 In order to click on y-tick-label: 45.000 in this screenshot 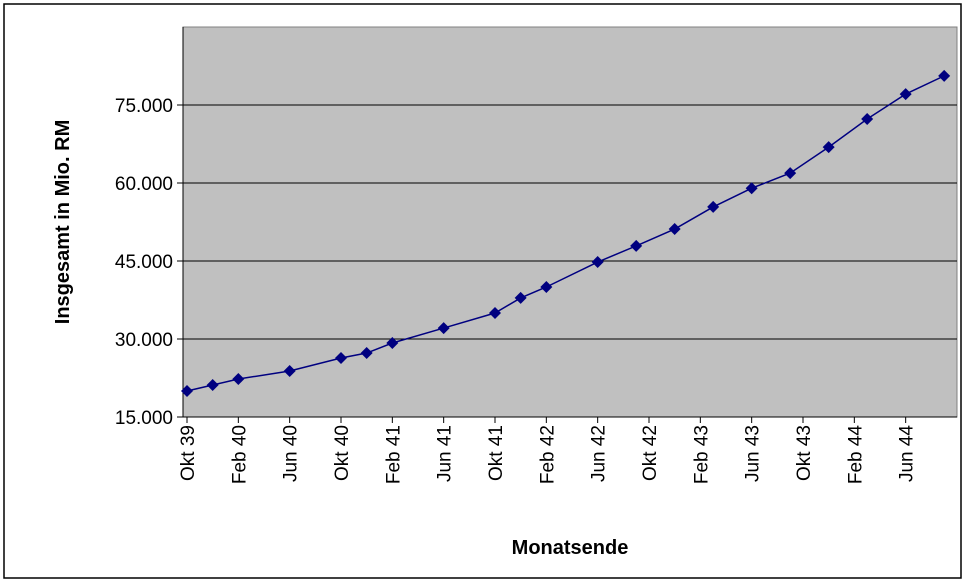, I will do `click(144, 262)`.